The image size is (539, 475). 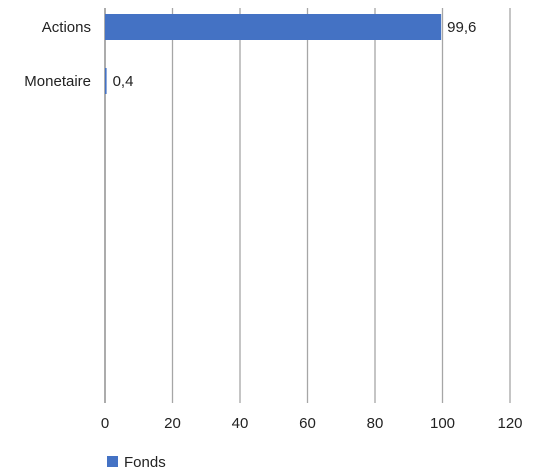 I want to click on x-tick-labels: 0 20 40 60 80 100 120, so click(x=312, y=423).